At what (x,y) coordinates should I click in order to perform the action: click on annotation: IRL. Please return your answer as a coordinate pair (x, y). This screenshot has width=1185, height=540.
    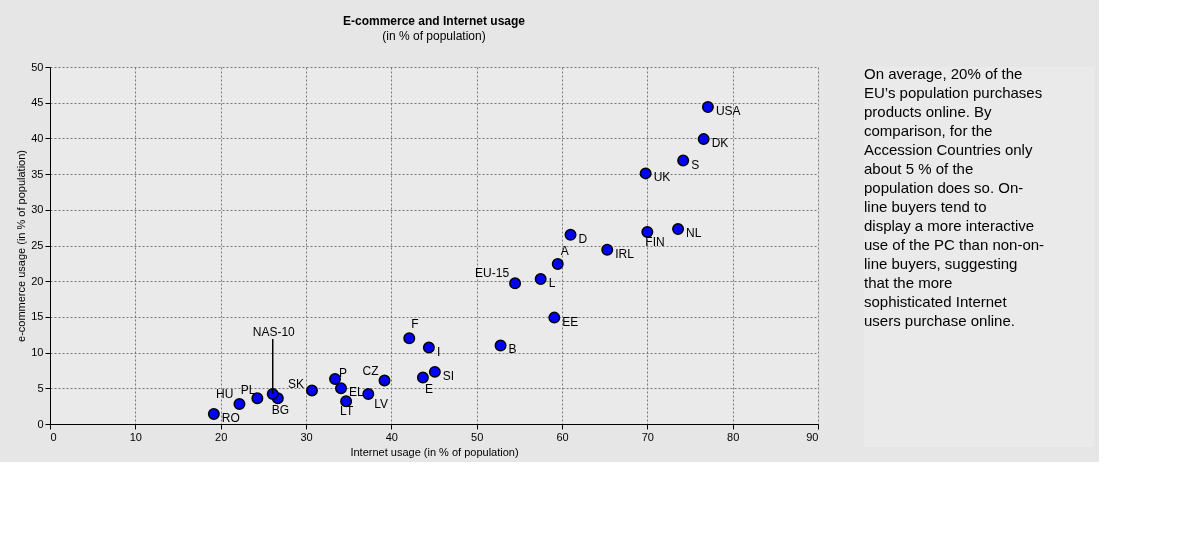
    Looking at the image, I should click on (625, 253).